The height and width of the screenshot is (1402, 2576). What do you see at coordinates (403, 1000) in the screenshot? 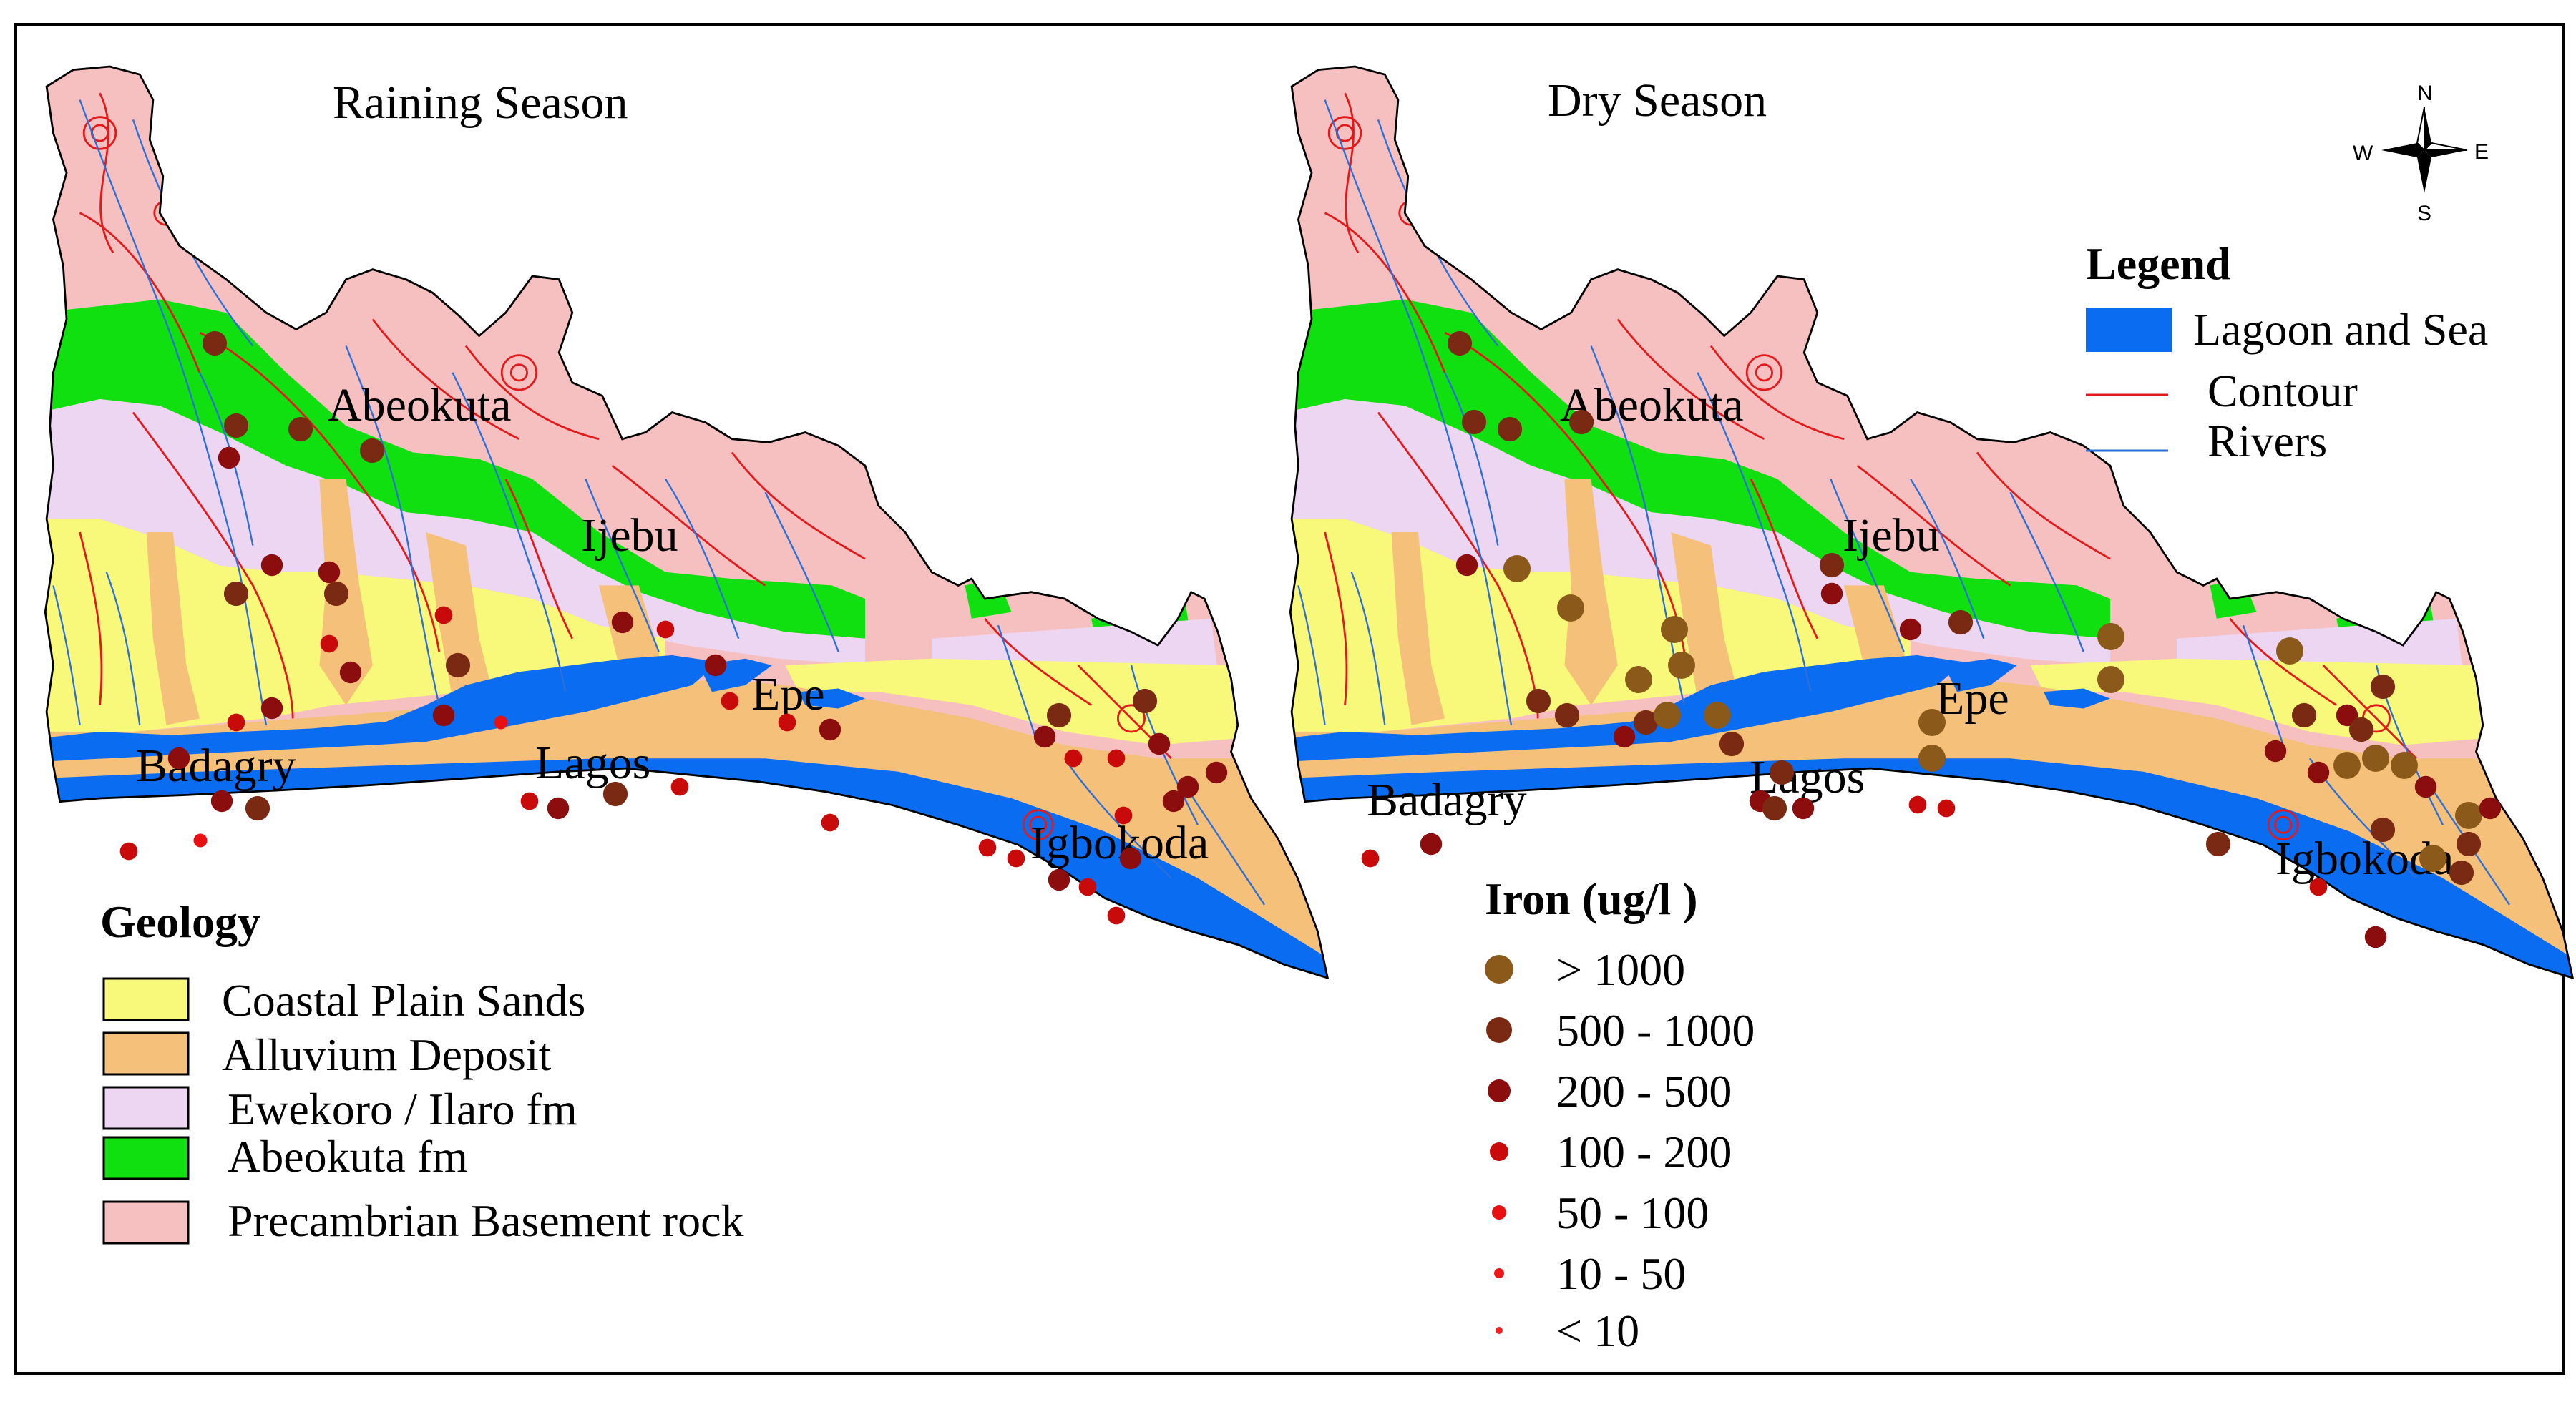
I see `geology-label-coastal-plain-sands: Coastal Plain Sands` at bounding box center [403, 1000].